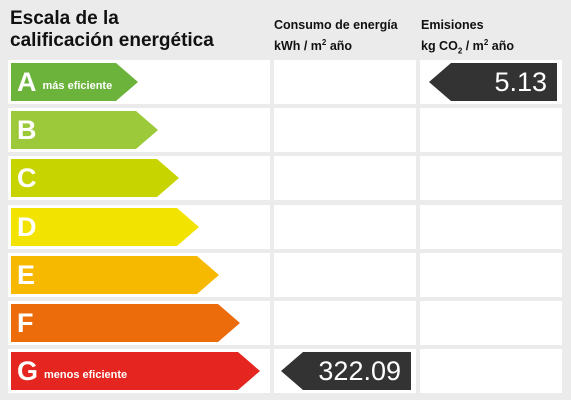 The height and width of the screenshot is (400, 571). What do you see at coordinates (105, 227) in the screenshot?
I see `rating-arrow-d: D` at bounding box center [105, 227].